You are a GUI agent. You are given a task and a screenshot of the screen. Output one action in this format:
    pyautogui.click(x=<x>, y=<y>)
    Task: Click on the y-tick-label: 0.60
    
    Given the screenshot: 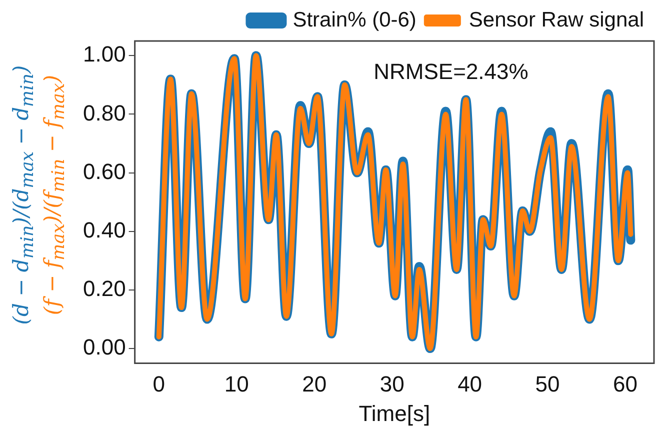 What is the action you would take?
    pyautogui.click(x=104, y=171)
    